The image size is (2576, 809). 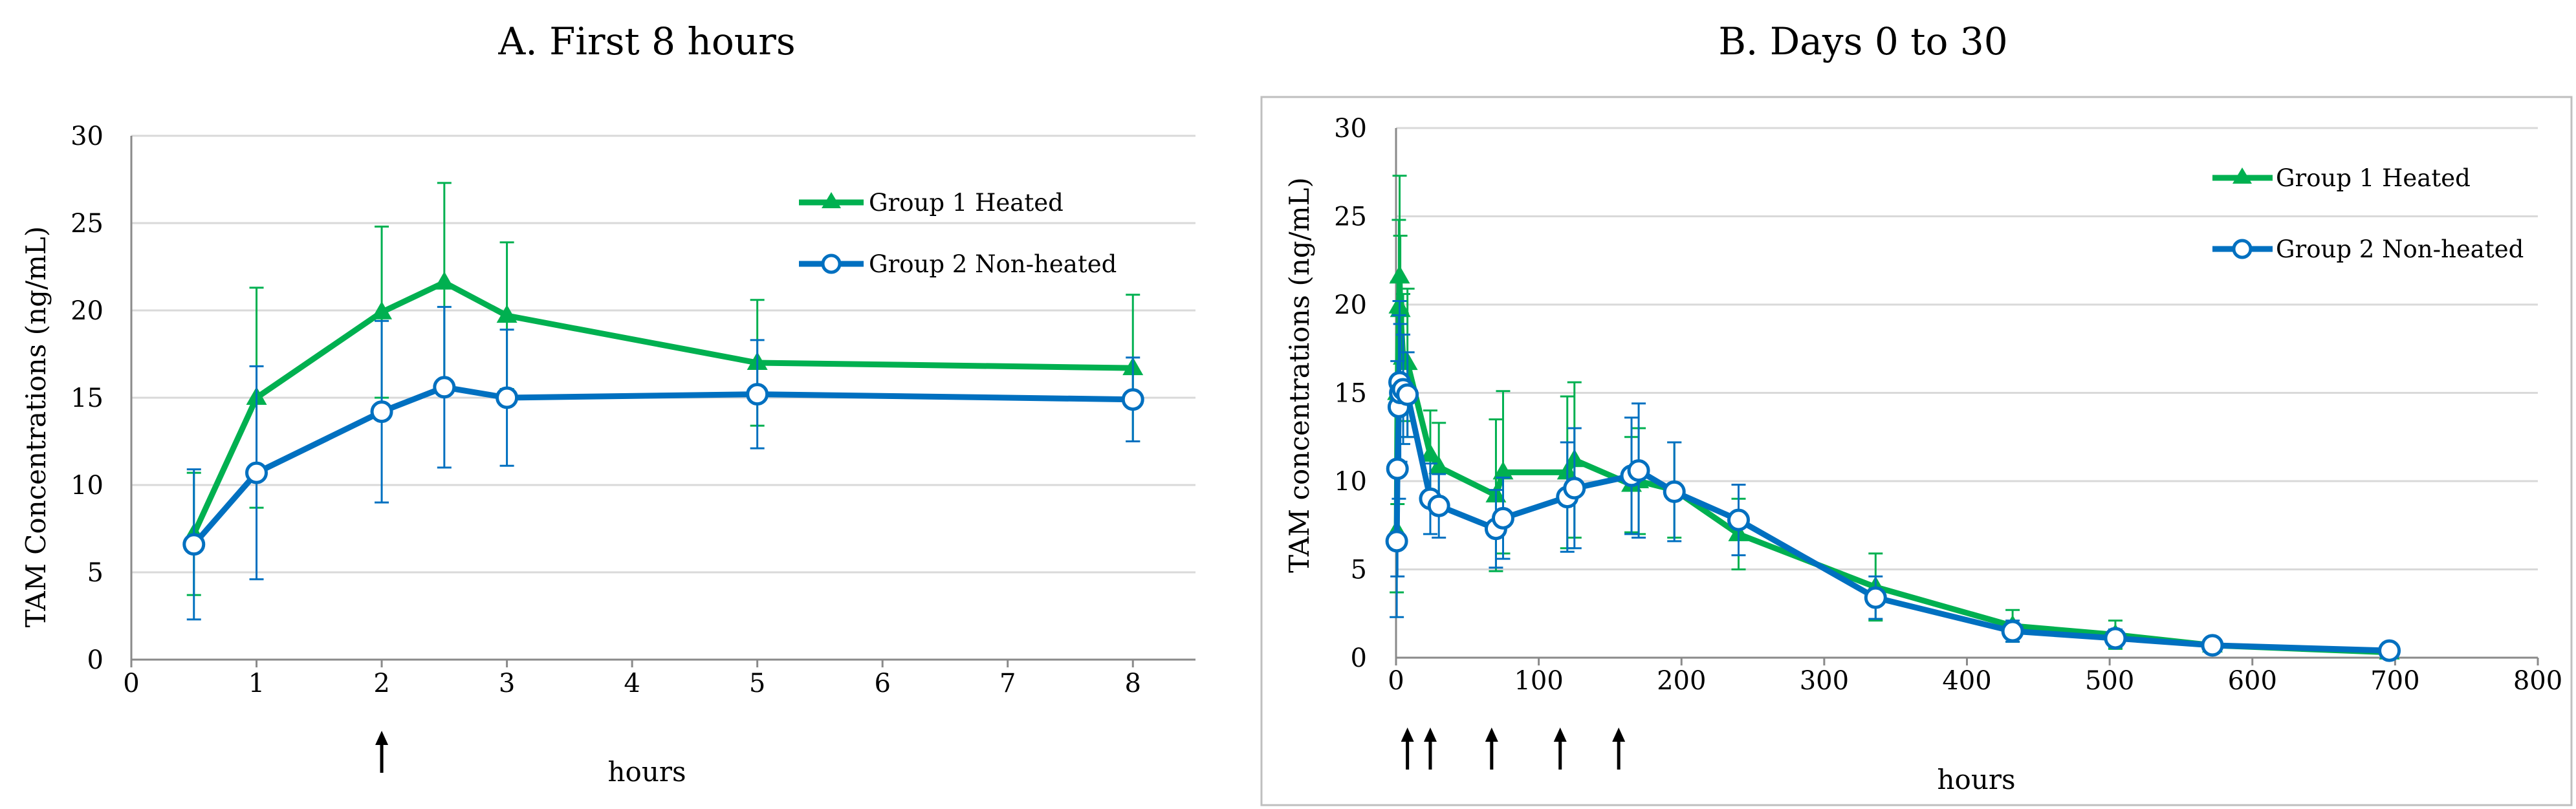 What do you see at coordinates (381, 683) in the screenshot?
I see `x-tick-label: 2` at bounding box center [381, 683].